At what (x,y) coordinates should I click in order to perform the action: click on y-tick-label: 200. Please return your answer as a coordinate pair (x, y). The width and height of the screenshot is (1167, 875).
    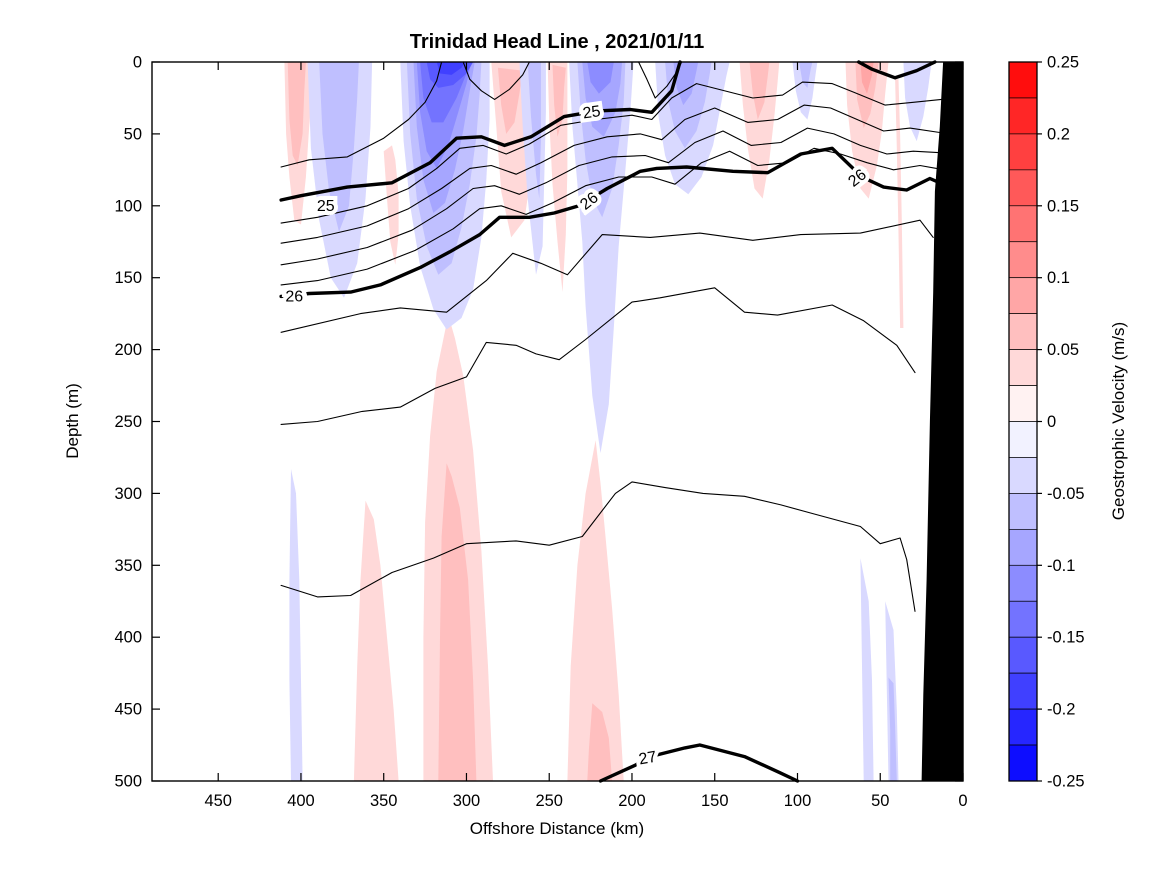
    Looking at the image, I should click on (128, 350).